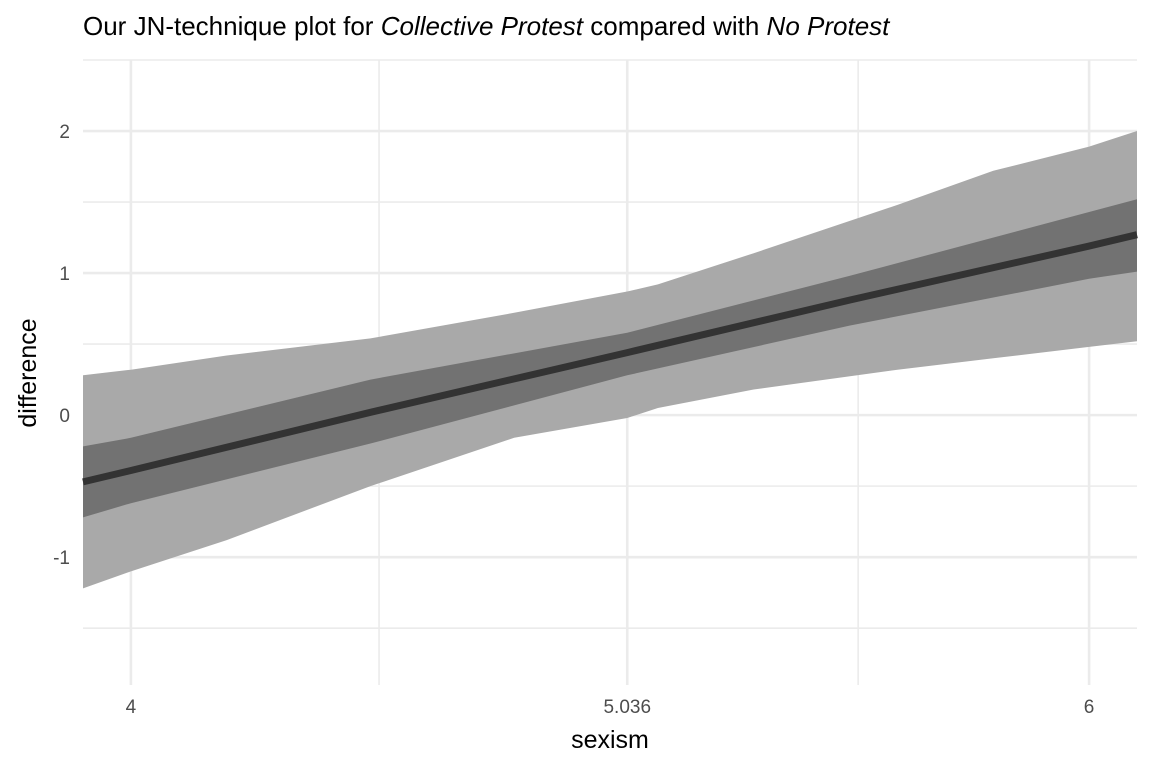 This screenshot has height=773, width=1152. I want to click on y-tick-label-1: 0, so click(64, 416).